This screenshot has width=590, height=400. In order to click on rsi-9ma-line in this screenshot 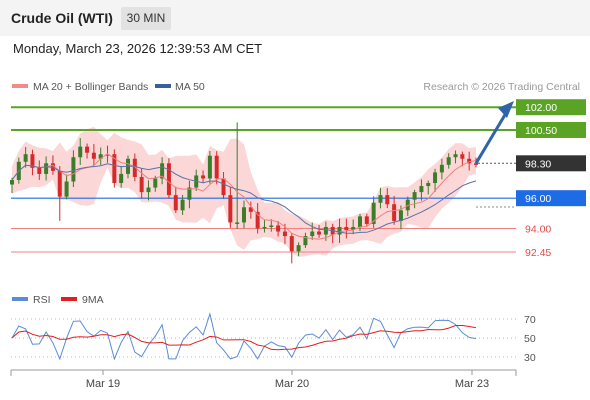, I will do `click(244, 338)`.